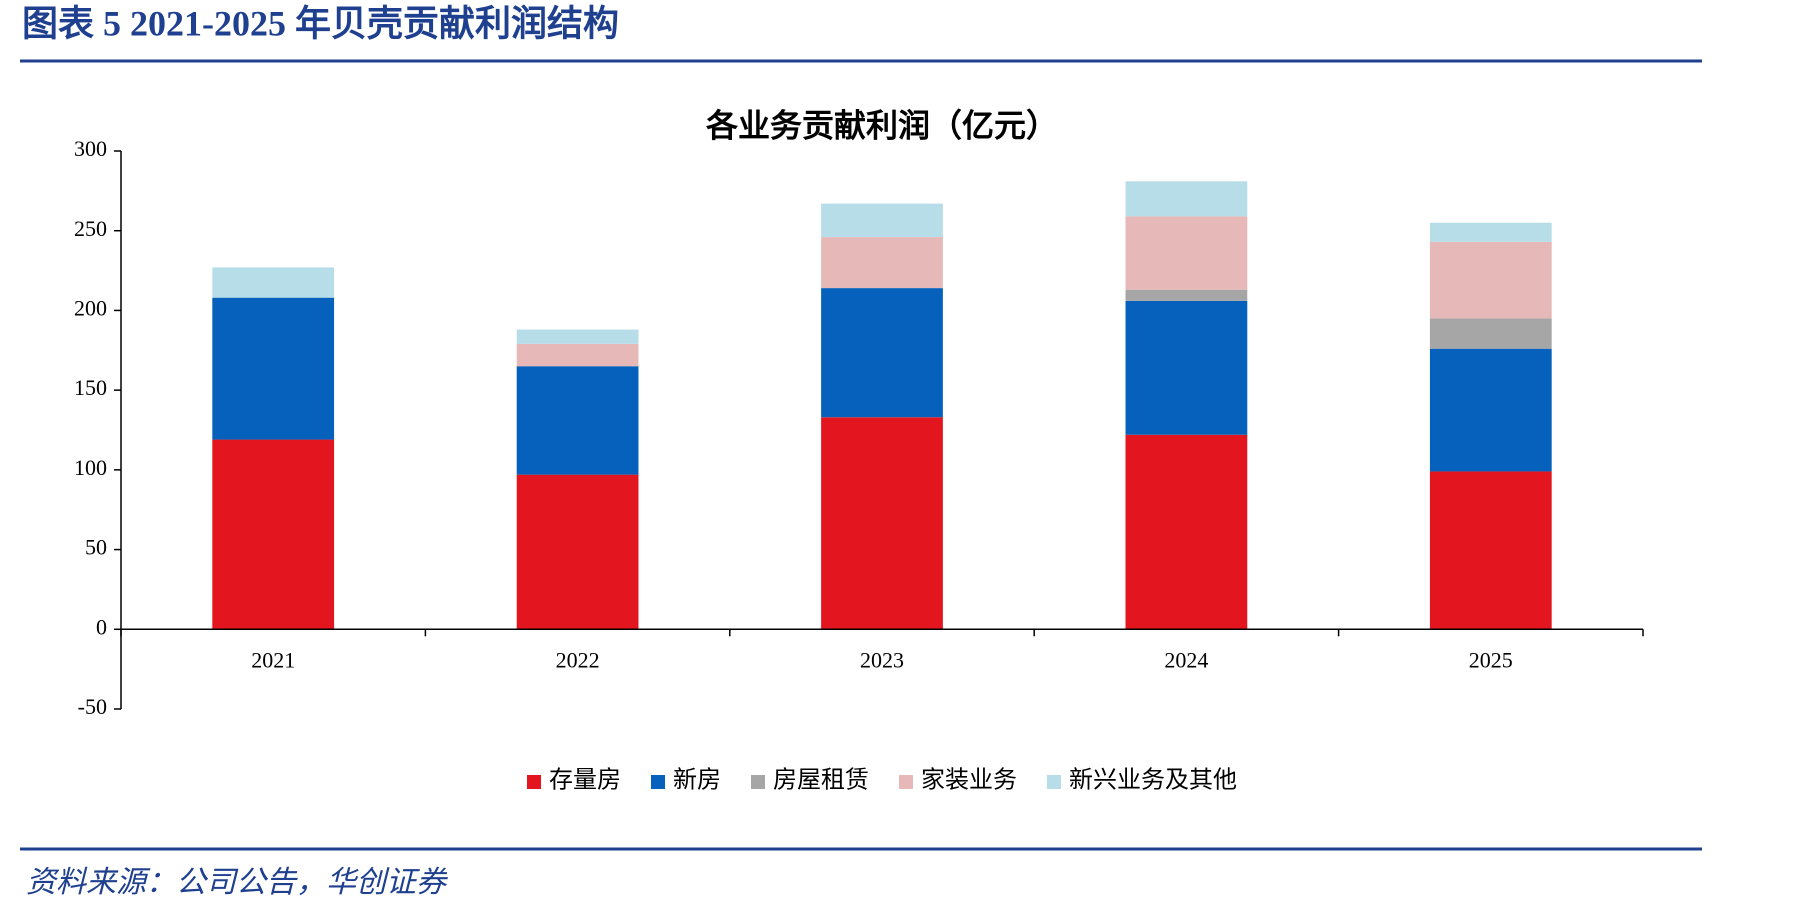 This screenshot has height=913, width=1801. What do you see at coordinates (1491, 659) in the screenshot?
I see `x-tick-label: 2025` at bounding box center [1491, 659].